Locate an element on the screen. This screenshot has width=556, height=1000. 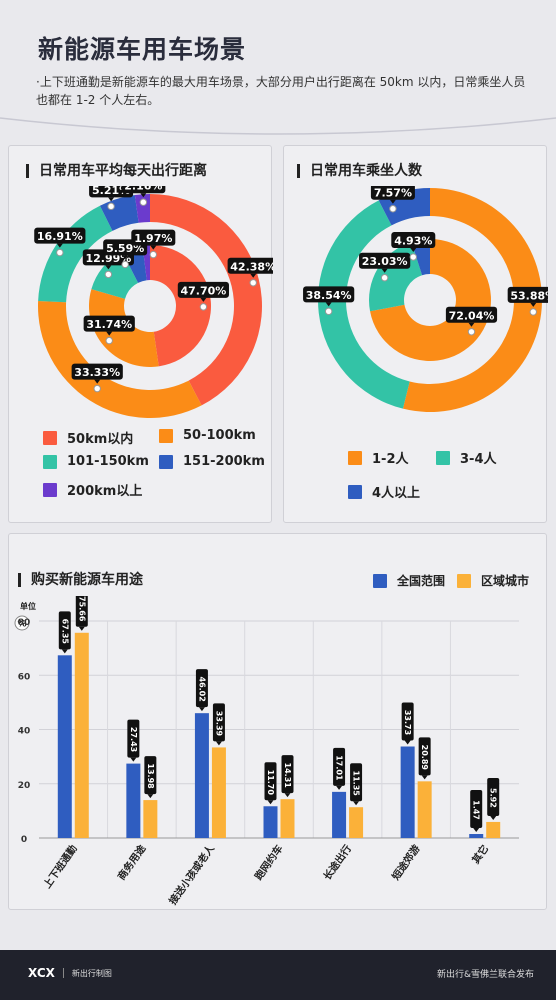
svg-text: 17.01 is located at coordinates (339, 768).